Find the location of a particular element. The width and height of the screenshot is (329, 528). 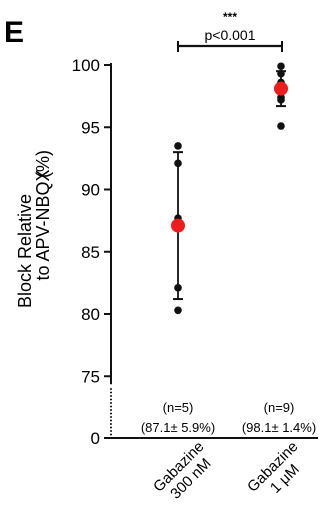

x-category-300nm: Gabazine 300 nM is located at coordinates (182, 470).